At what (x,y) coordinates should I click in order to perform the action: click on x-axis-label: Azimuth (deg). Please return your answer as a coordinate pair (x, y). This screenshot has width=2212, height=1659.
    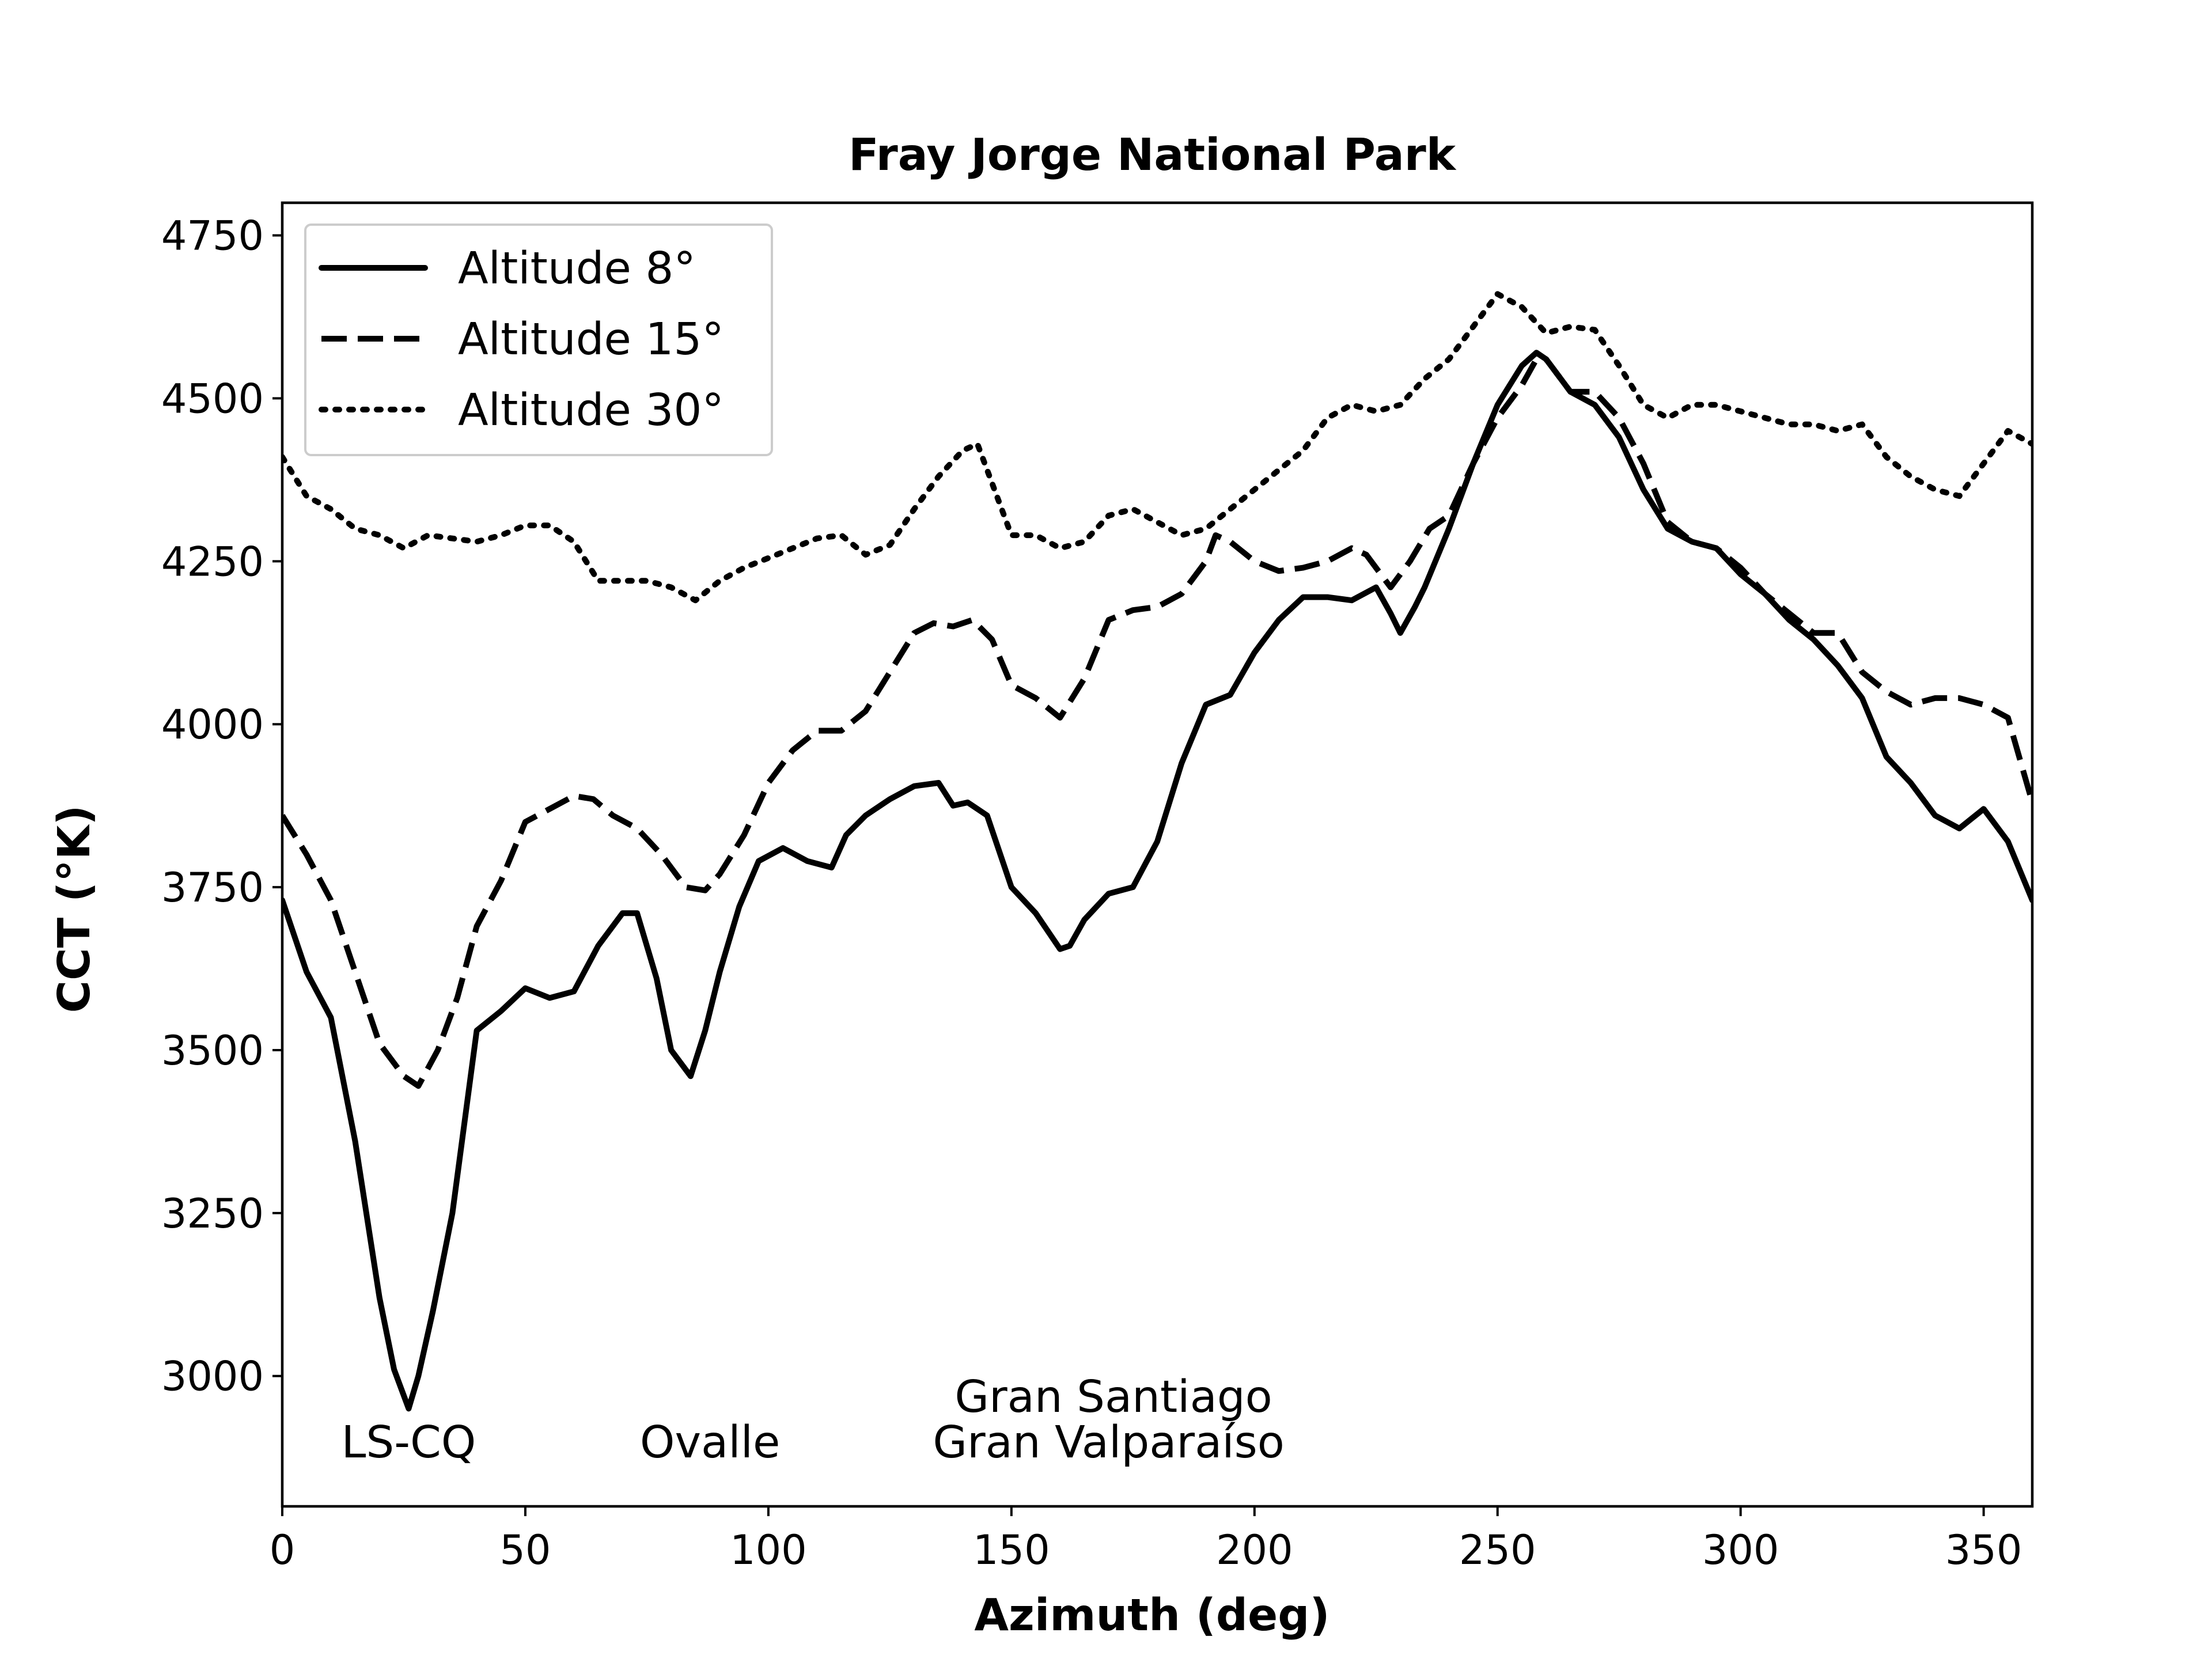
    Looking at the image, I should click on (1152, 1615).